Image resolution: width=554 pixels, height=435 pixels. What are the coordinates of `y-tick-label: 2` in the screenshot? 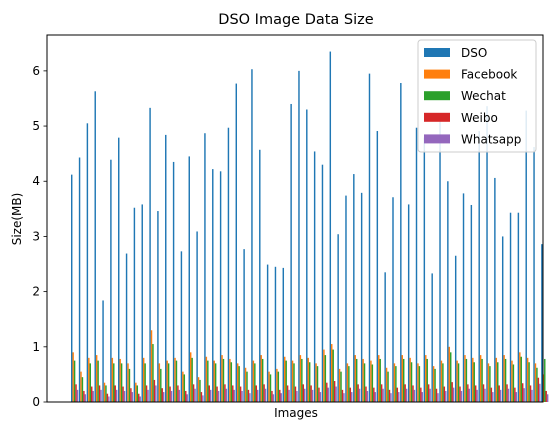 It's located at (36, 292).